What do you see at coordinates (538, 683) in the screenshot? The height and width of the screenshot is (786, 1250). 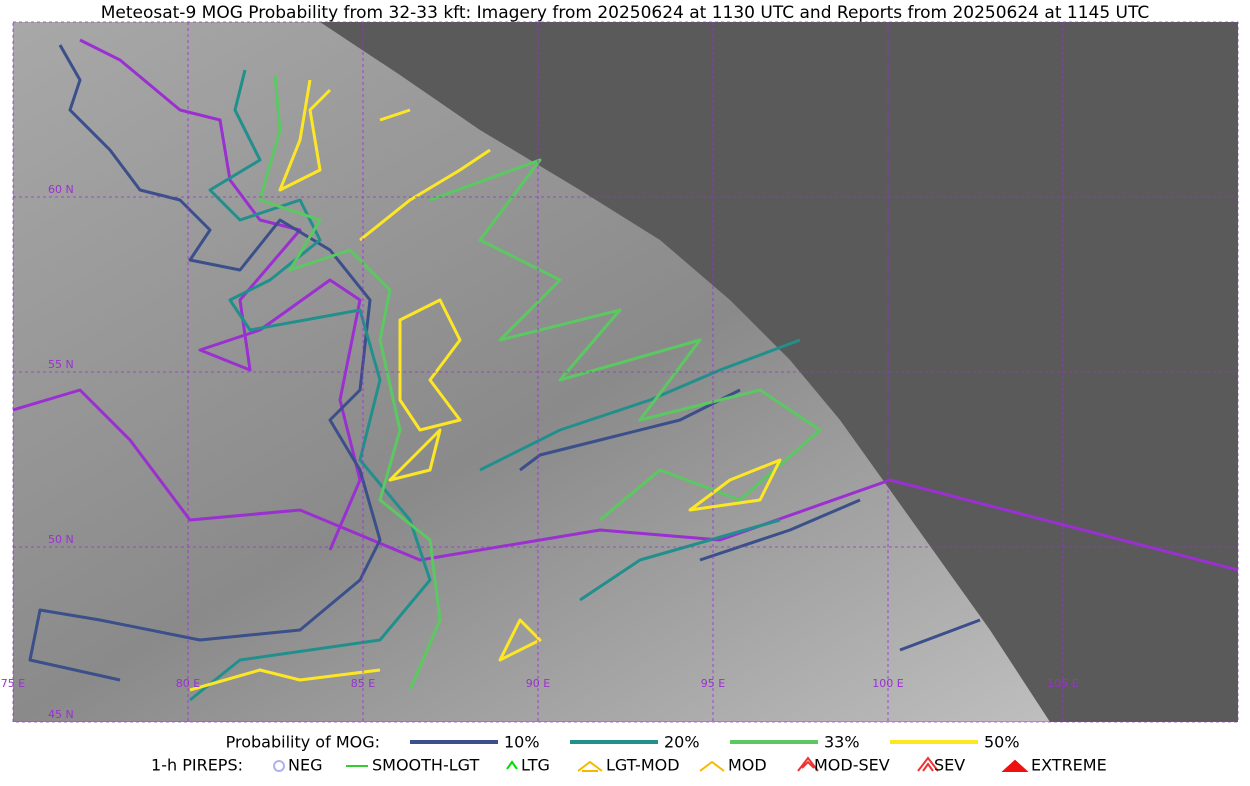 I see `lon-label: 90 E` at bounding box center [538, 683].